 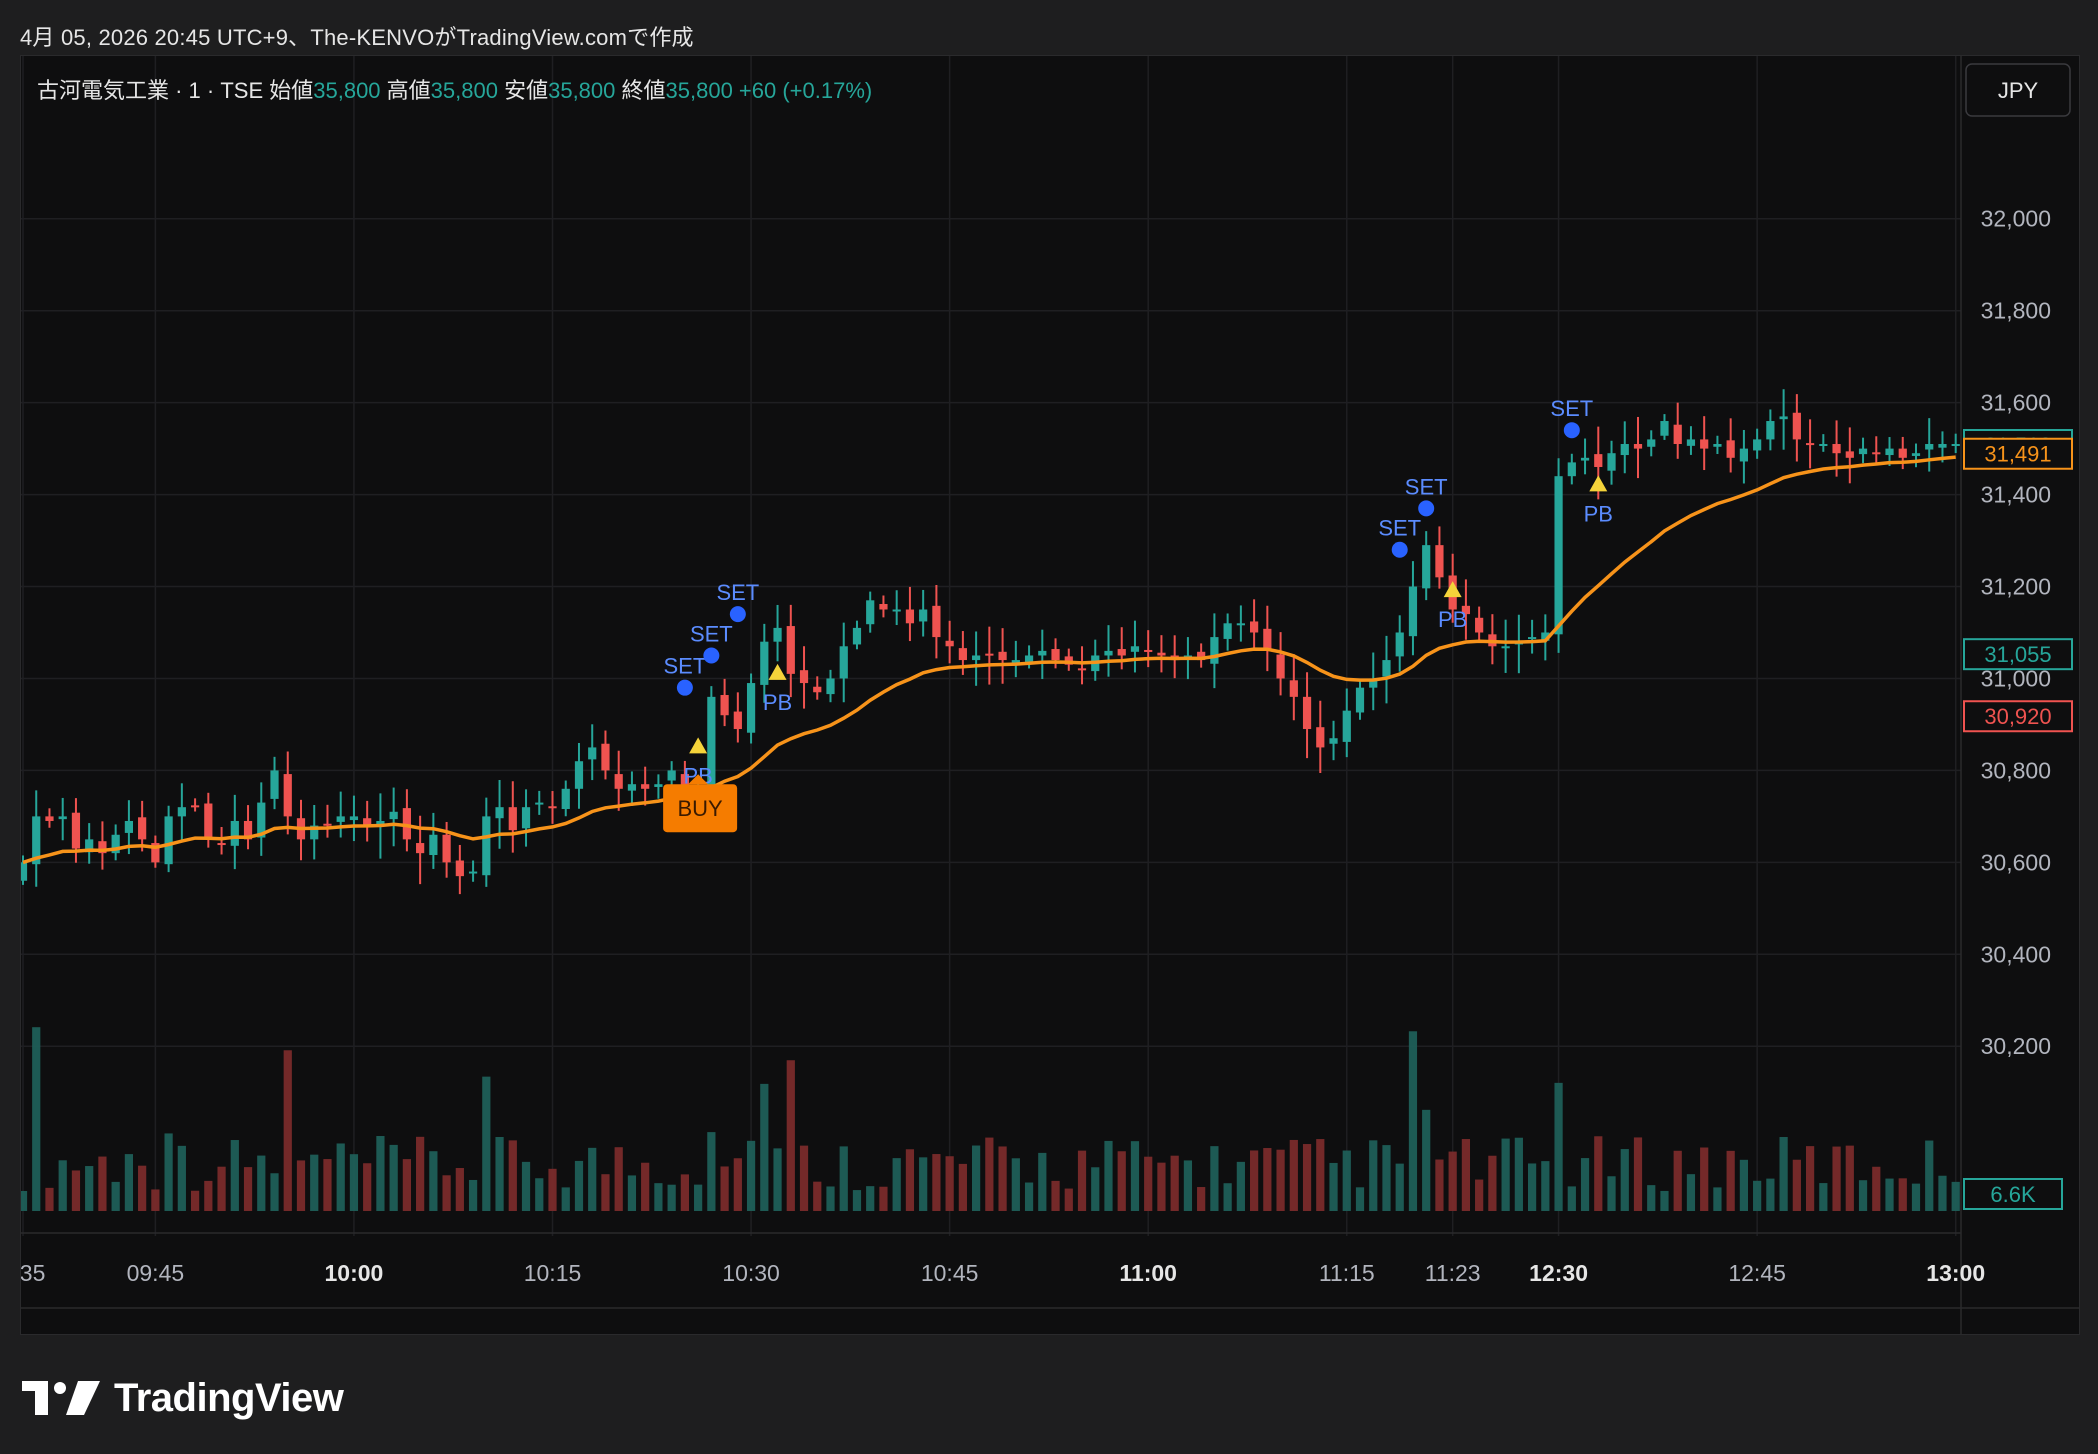 What do you see at coordinates (2017, 654) in the screenshot?
I see `price-tag-text: 31,055` at bounding box center [2017, 654].